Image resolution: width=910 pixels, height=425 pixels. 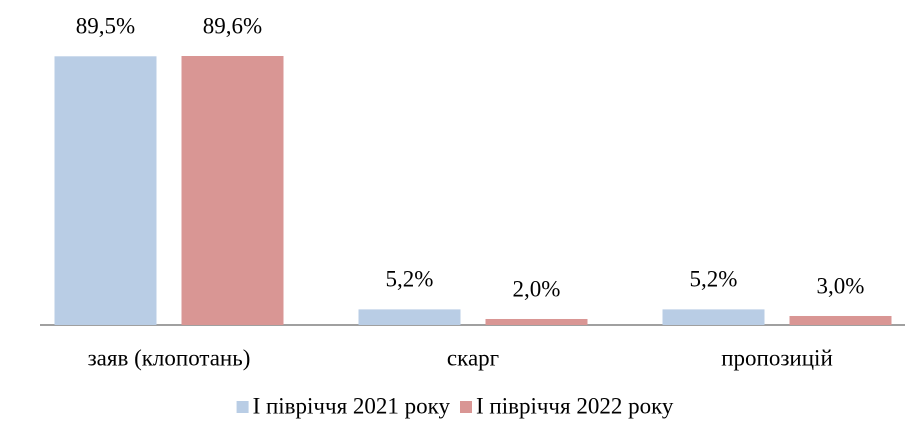 I want to click on legend-label: І півріччя 2022 року, so click(x=575, y=405).